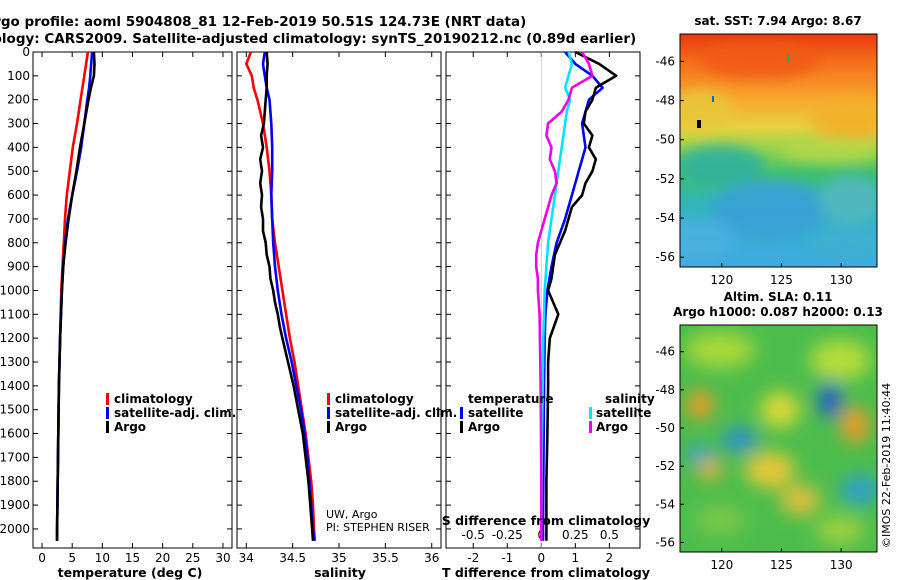 Image resolution: width=900 pixels, height=580 pixels. What do you see at coordinates (292, 558) in the screenshot?
I see `x-tick-label: 34.5` at bounding box center [292, 558].